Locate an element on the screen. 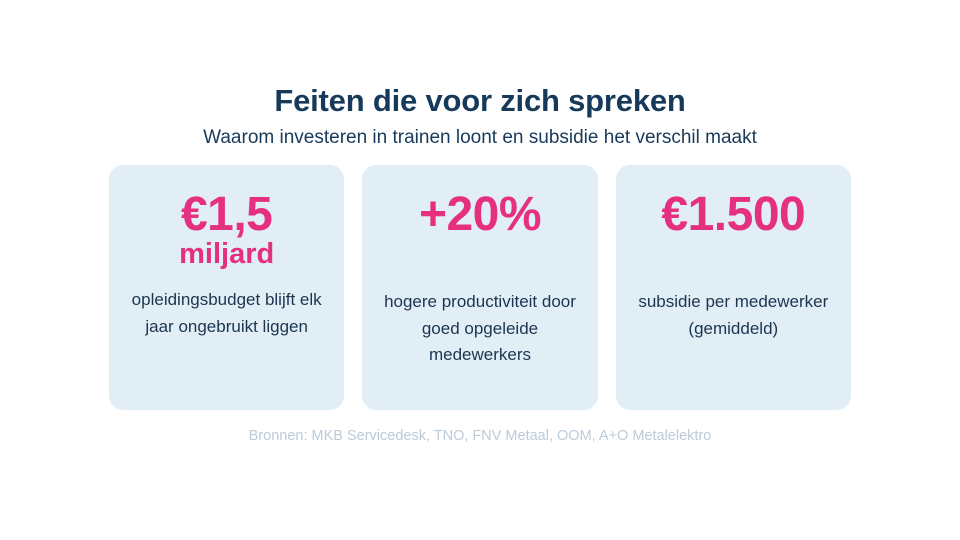 This screenshot has width=960, height=540. stat-value: +20% is located at coordinates (480, 214).